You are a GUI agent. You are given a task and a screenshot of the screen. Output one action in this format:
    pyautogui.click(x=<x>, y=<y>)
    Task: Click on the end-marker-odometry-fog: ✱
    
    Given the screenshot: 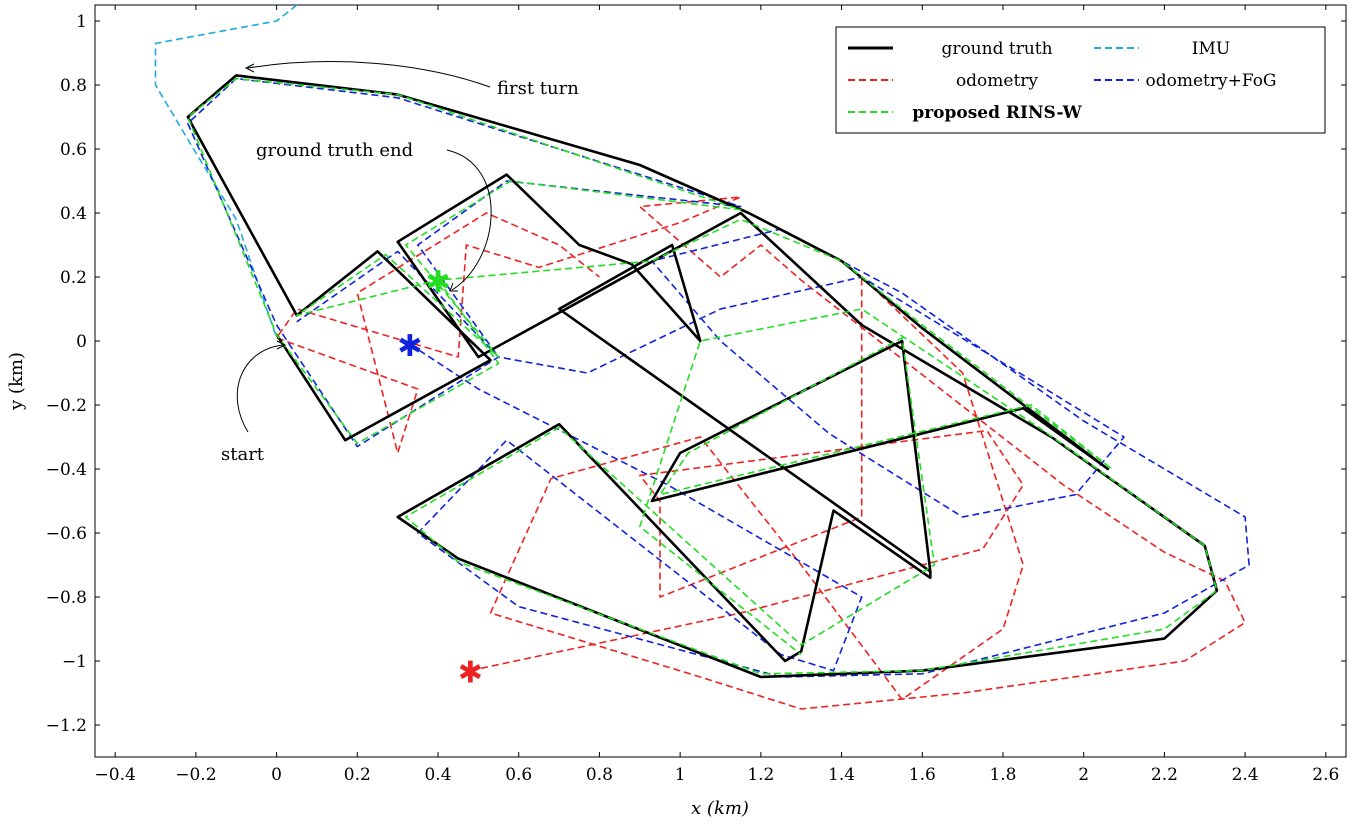 What is the action you would take?
    pyautogui.click(x=409, y=346)
    